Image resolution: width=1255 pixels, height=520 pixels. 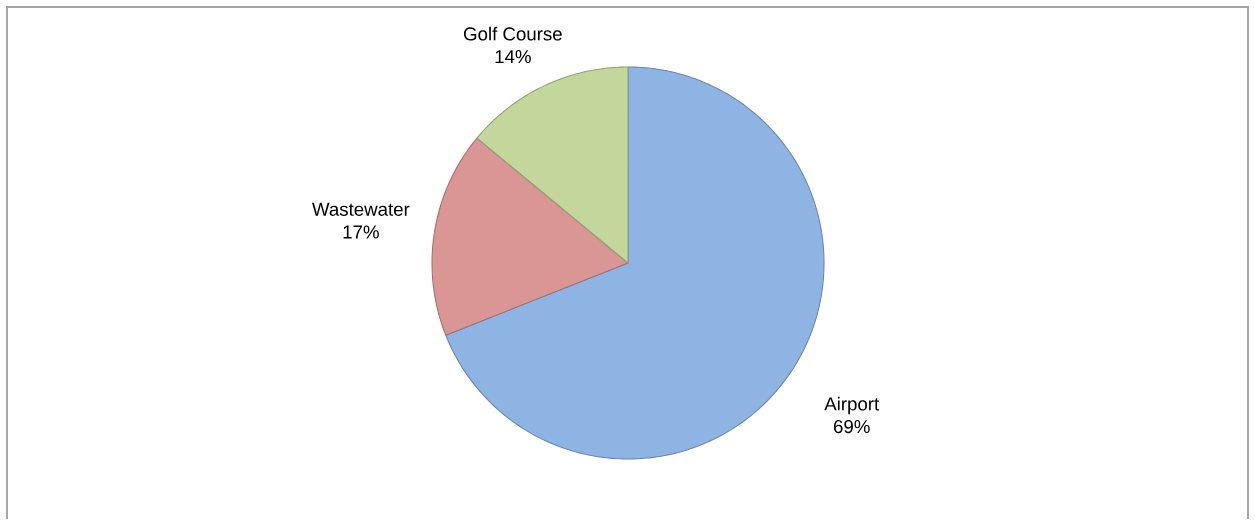 What do you see at coordinates (851, 426) in the screenshot?
I see `data-label: 69%` at bounding box center [851, 426].